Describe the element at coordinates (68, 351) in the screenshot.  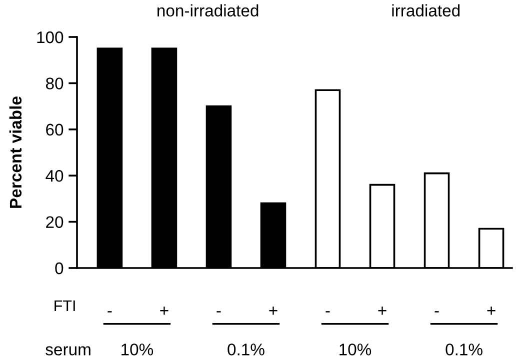
I see `text: serum` at that location.